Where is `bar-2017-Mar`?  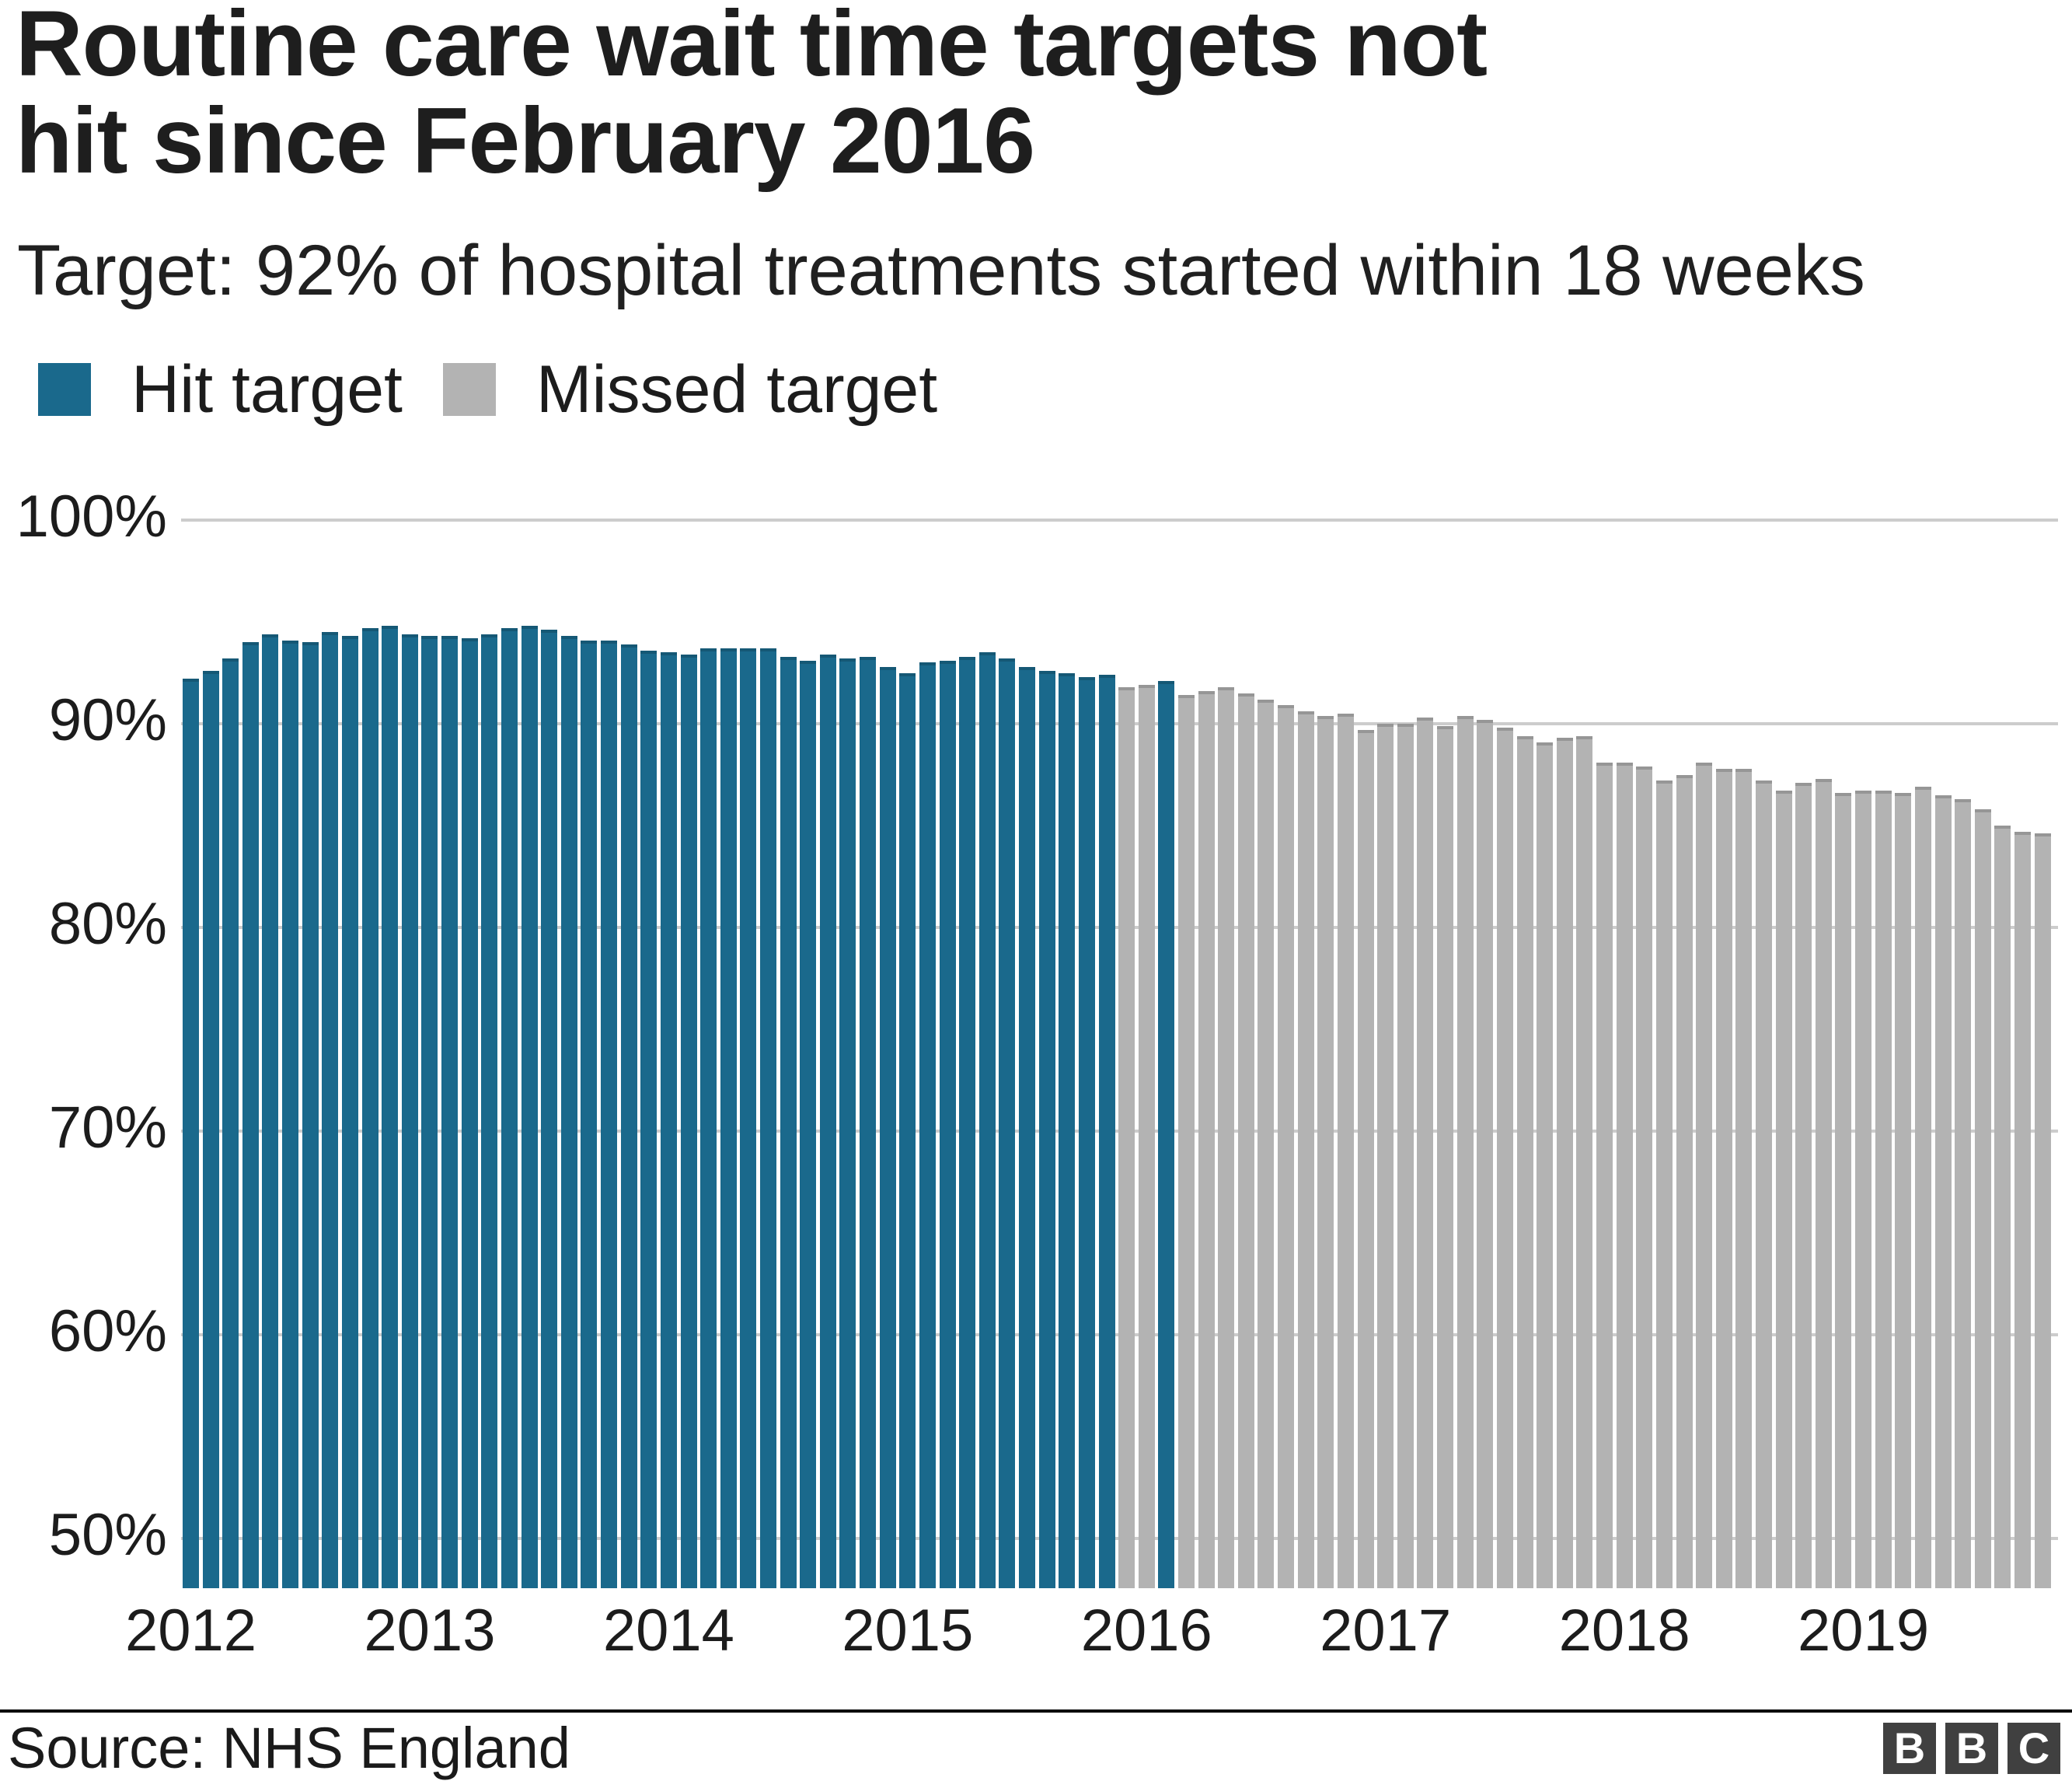
bar-2017-Mar is located at coordinates (1425, 1153).